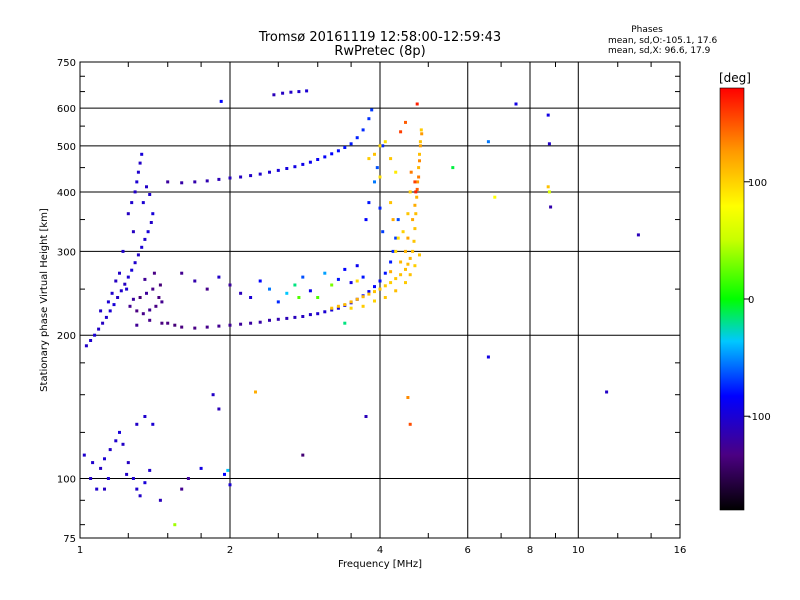 The width and height of the screenshot is (800, 600). I want to click on y-tick-label: 500, so click(66, 147).